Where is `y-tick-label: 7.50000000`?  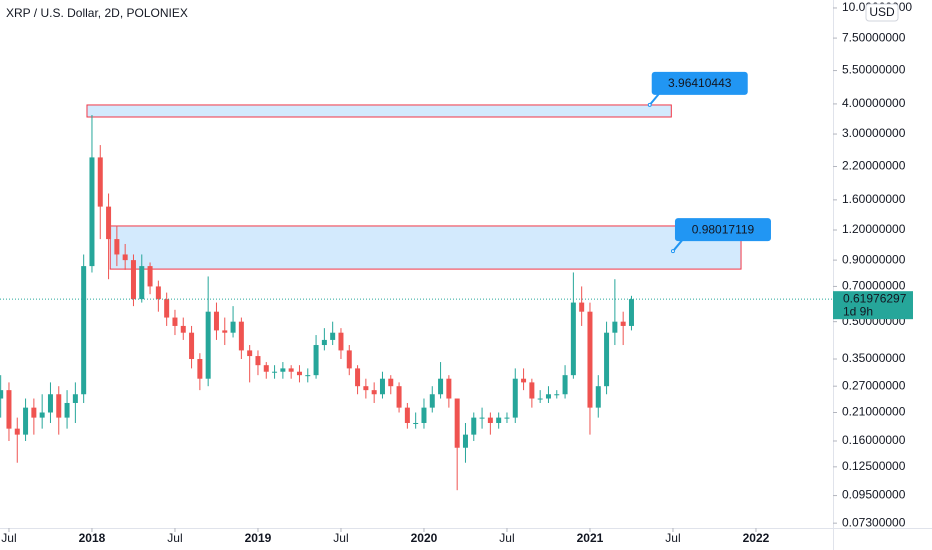
y-tick-label: 7.50000000 is located at coordinates (874, 37).